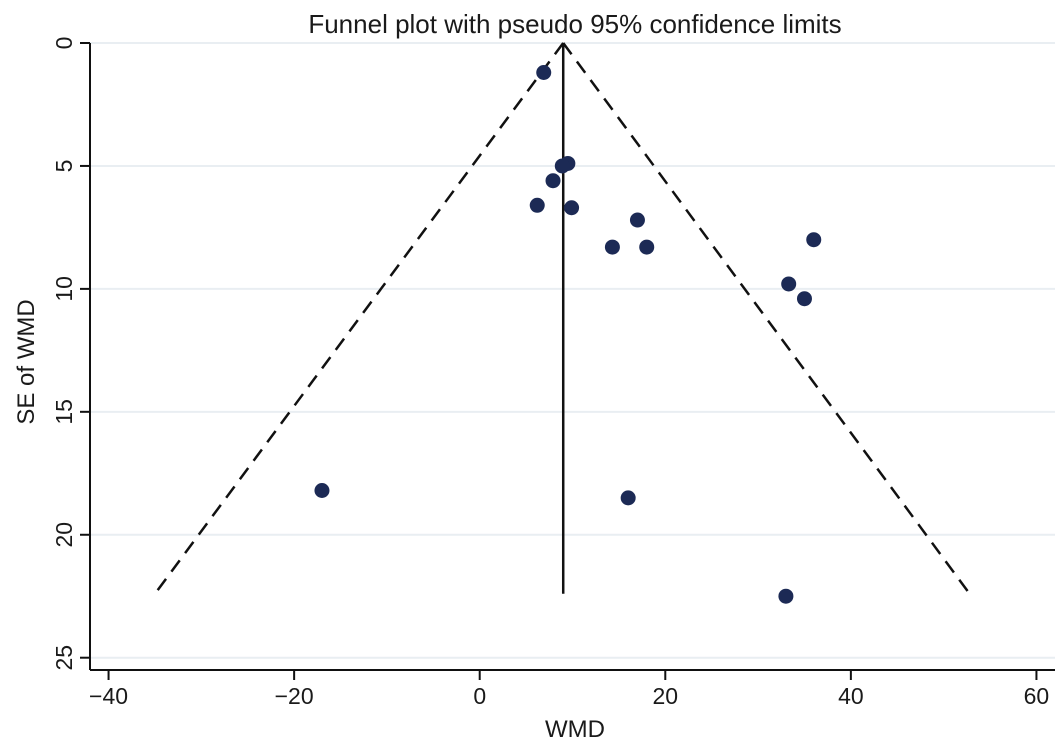 The width and height of the screenshot is (1063, 746). What do you see at coordinates (851, 696) in the screenshot?
I see `x-tick-label-40: 40` at bounding box center [851, 696].